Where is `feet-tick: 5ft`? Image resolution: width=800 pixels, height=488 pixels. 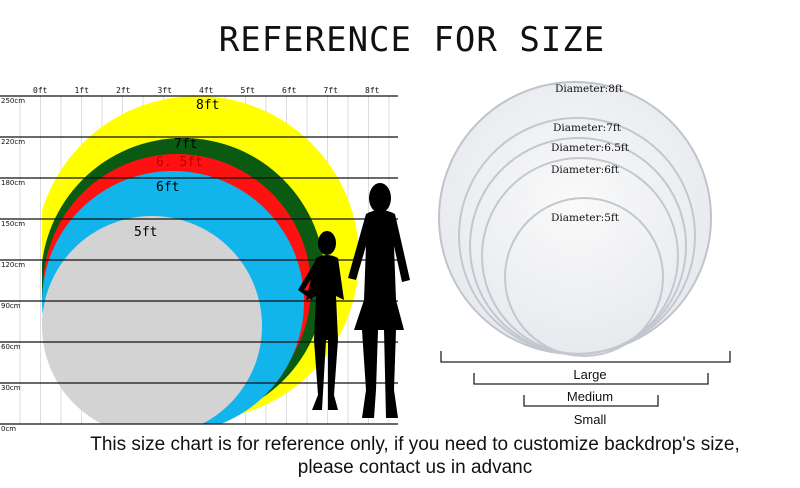 feet-tick: 5ft is located at coordinates (248, 90).